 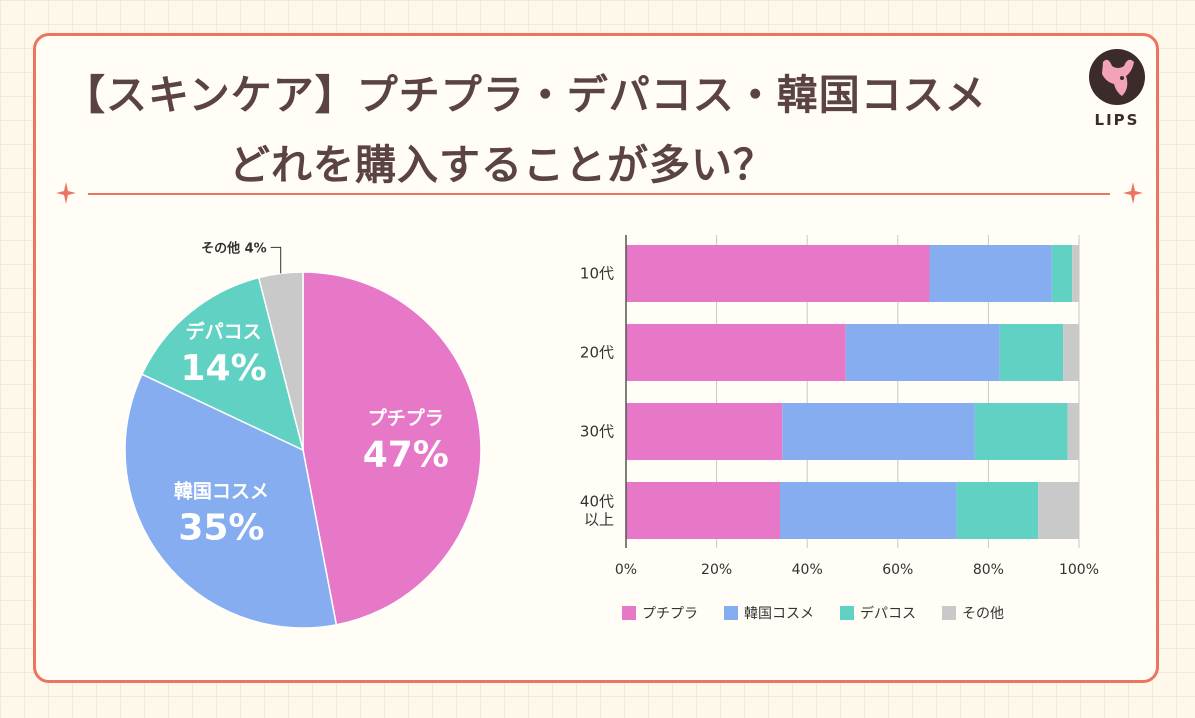 What do you see at coordinates (502, 165) in the screenshot?
I see `title-line-2: どれを購入することが多い？` at bounding box center [502, 165].